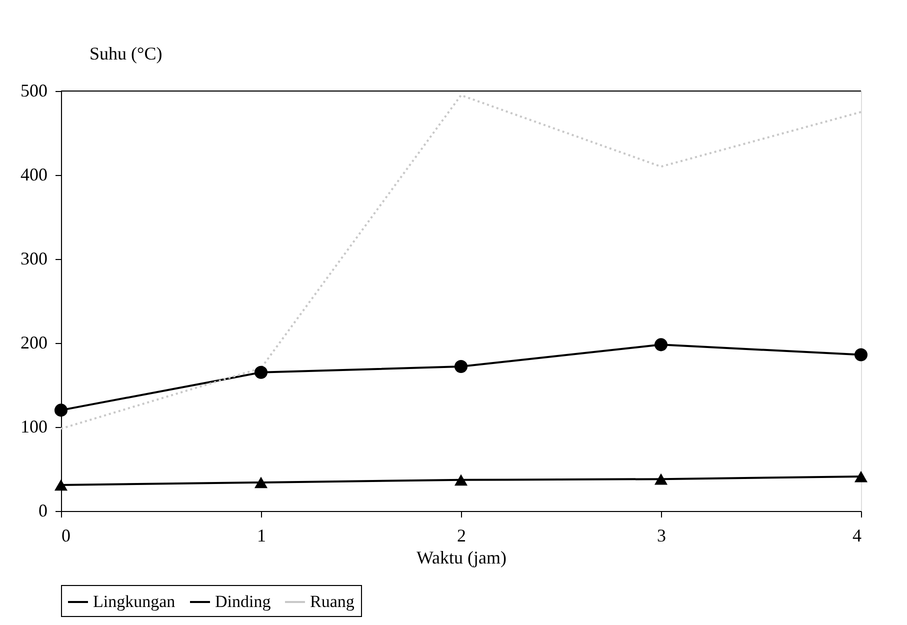 The image size is (907, 625). Describe the element at coordinates (34, 342) in the screenshot. I see `y-tick-label: 200` at that location.